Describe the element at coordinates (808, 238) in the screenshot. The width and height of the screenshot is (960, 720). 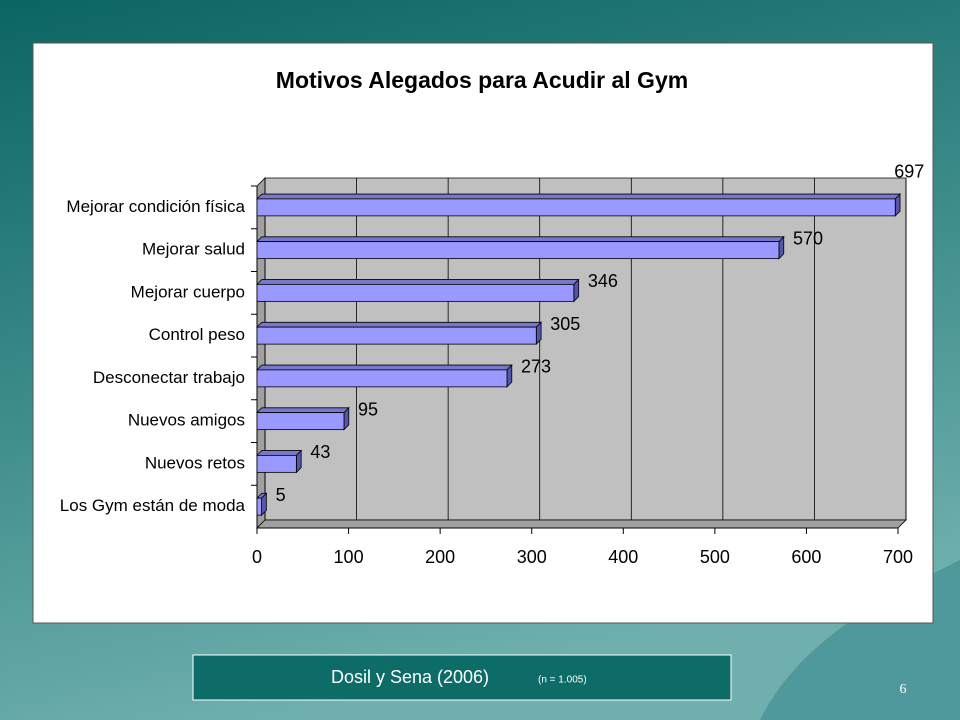
I see `value-label: 570` at that location.